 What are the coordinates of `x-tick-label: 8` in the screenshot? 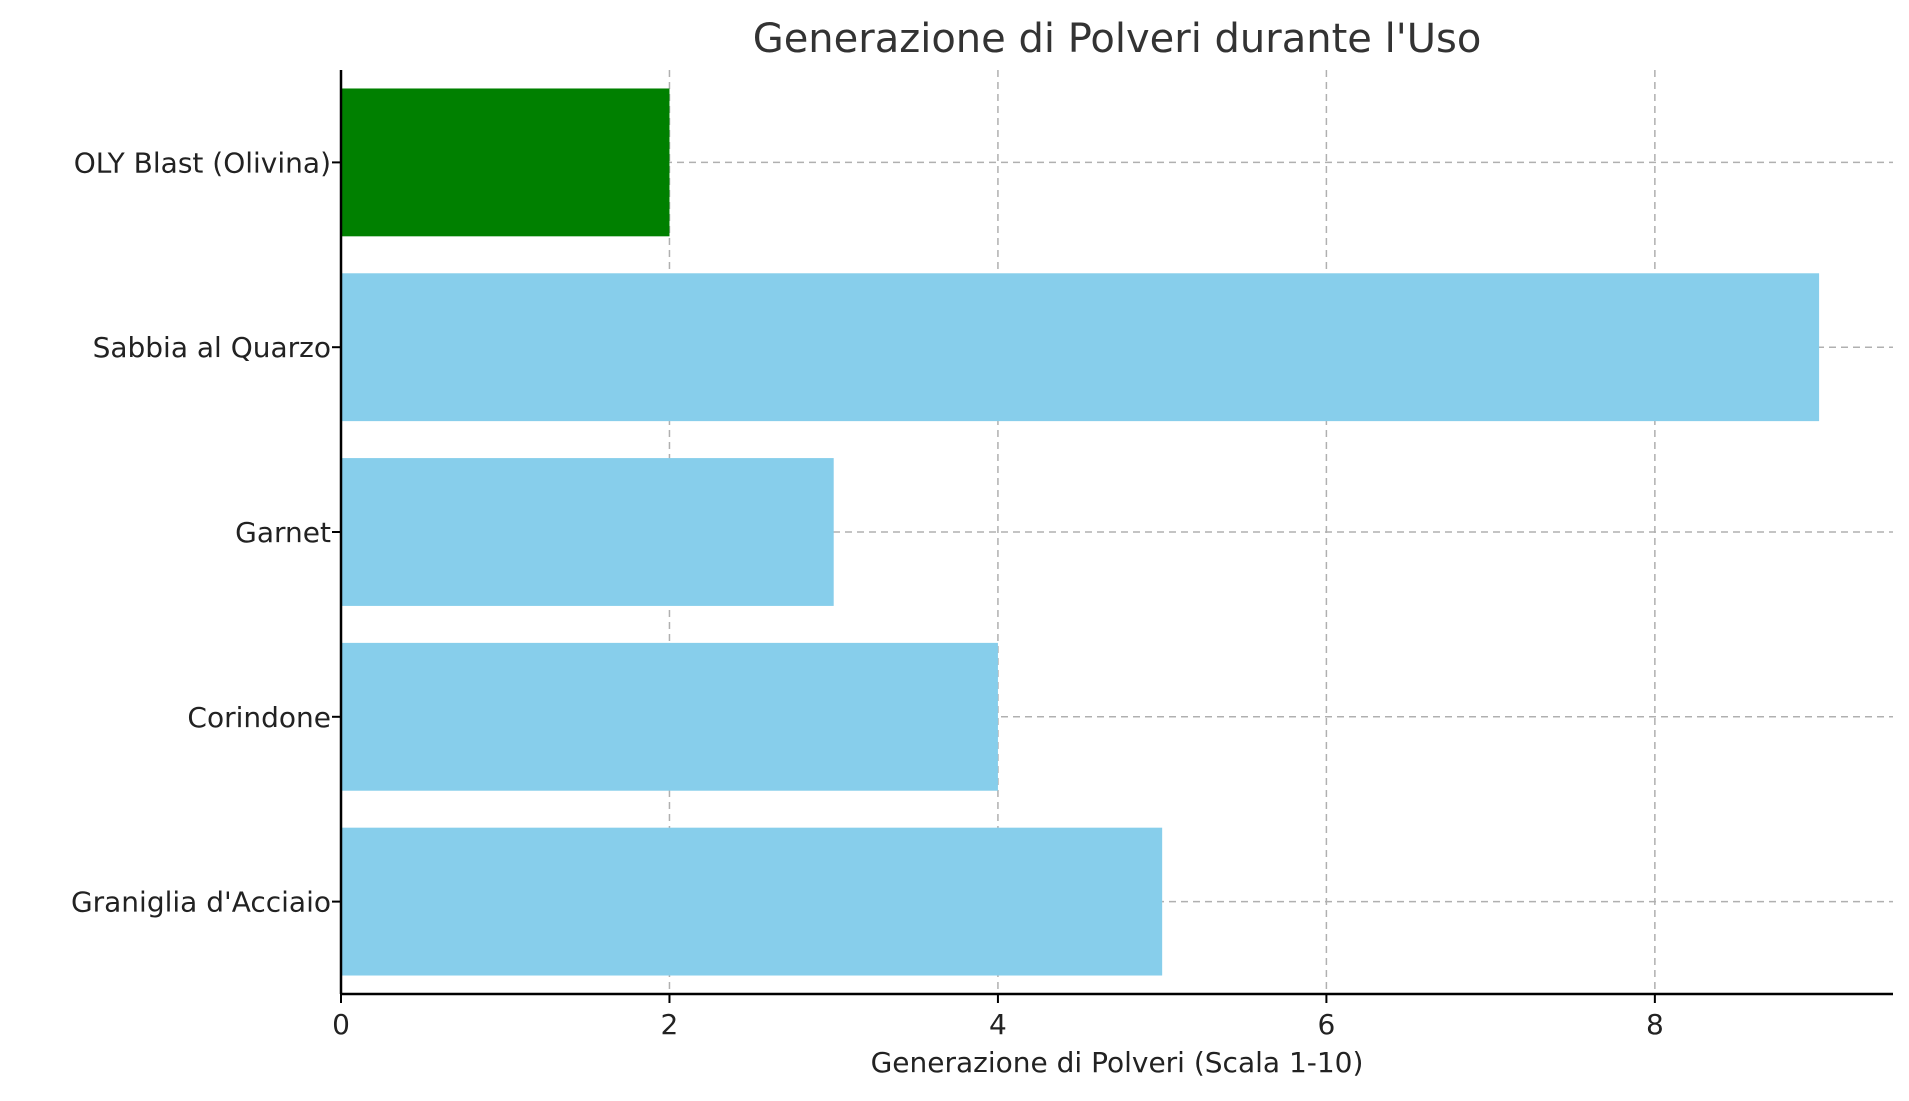 It's located at (1655, 1024).